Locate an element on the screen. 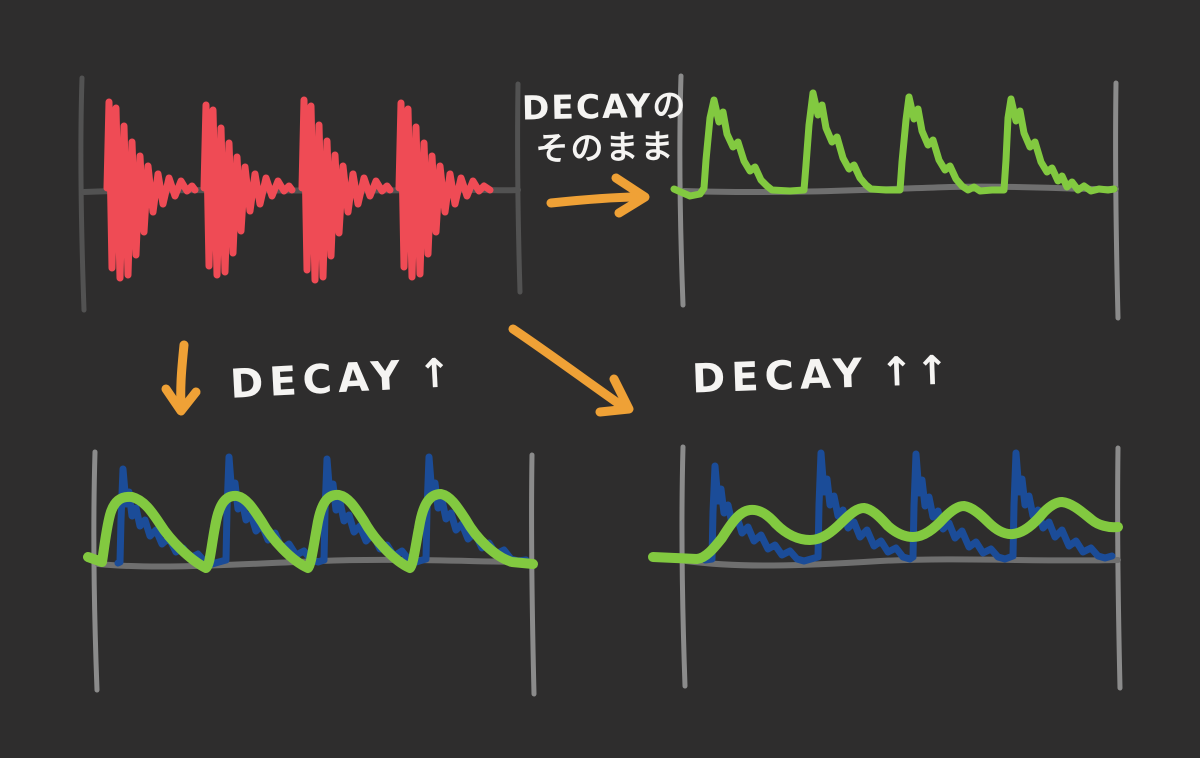 Image resolution: width=1200 pixels, height=758 pixels. arrow-right-head-icon is located at coordinates (630, 195).